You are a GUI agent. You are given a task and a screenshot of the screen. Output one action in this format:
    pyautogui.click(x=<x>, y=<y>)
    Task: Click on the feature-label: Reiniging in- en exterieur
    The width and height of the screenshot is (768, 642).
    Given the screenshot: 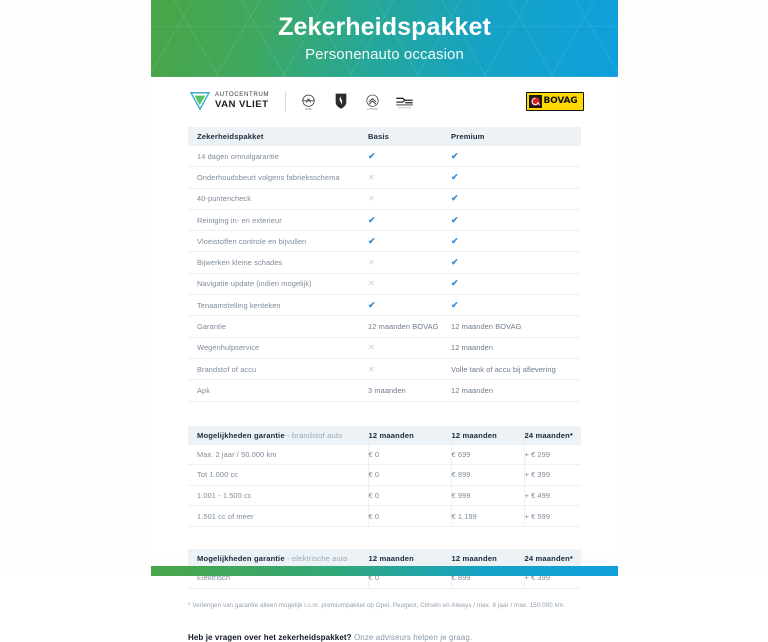 What is the action you would take?
    pyautogui.click(x=278, y=220)
    